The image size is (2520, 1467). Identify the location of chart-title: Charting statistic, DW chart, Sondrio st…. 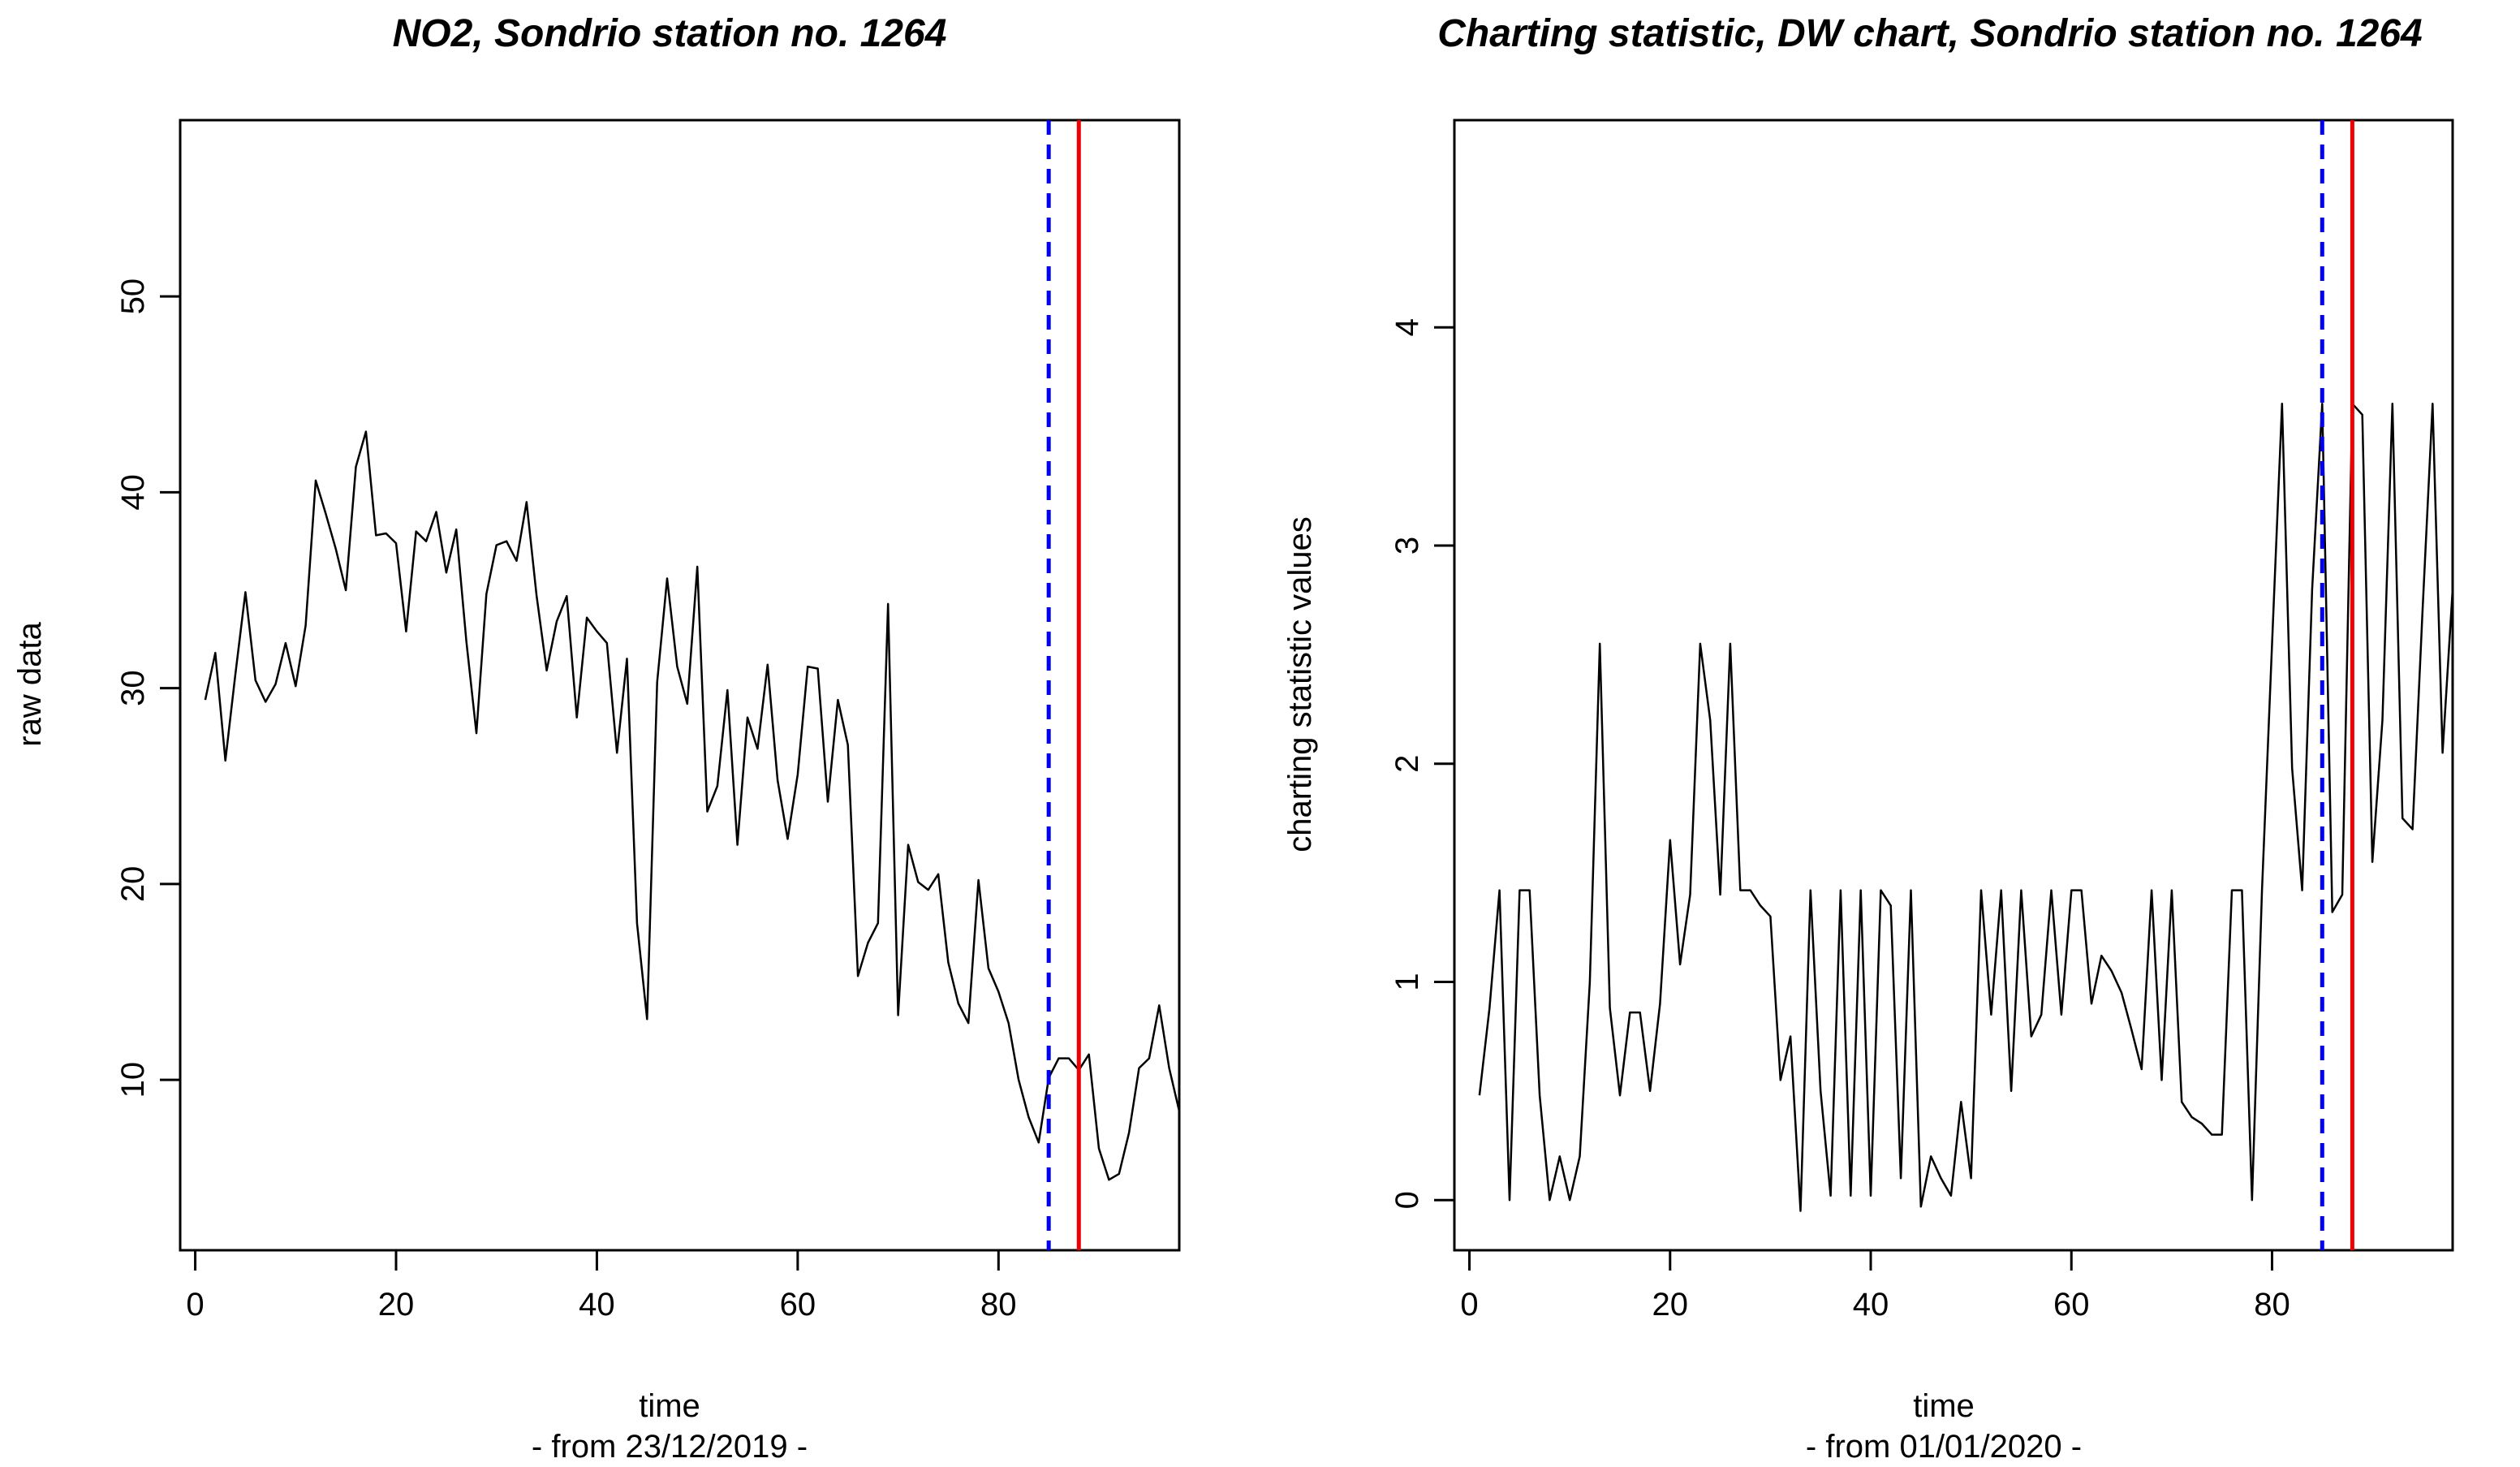
(1930, 33).